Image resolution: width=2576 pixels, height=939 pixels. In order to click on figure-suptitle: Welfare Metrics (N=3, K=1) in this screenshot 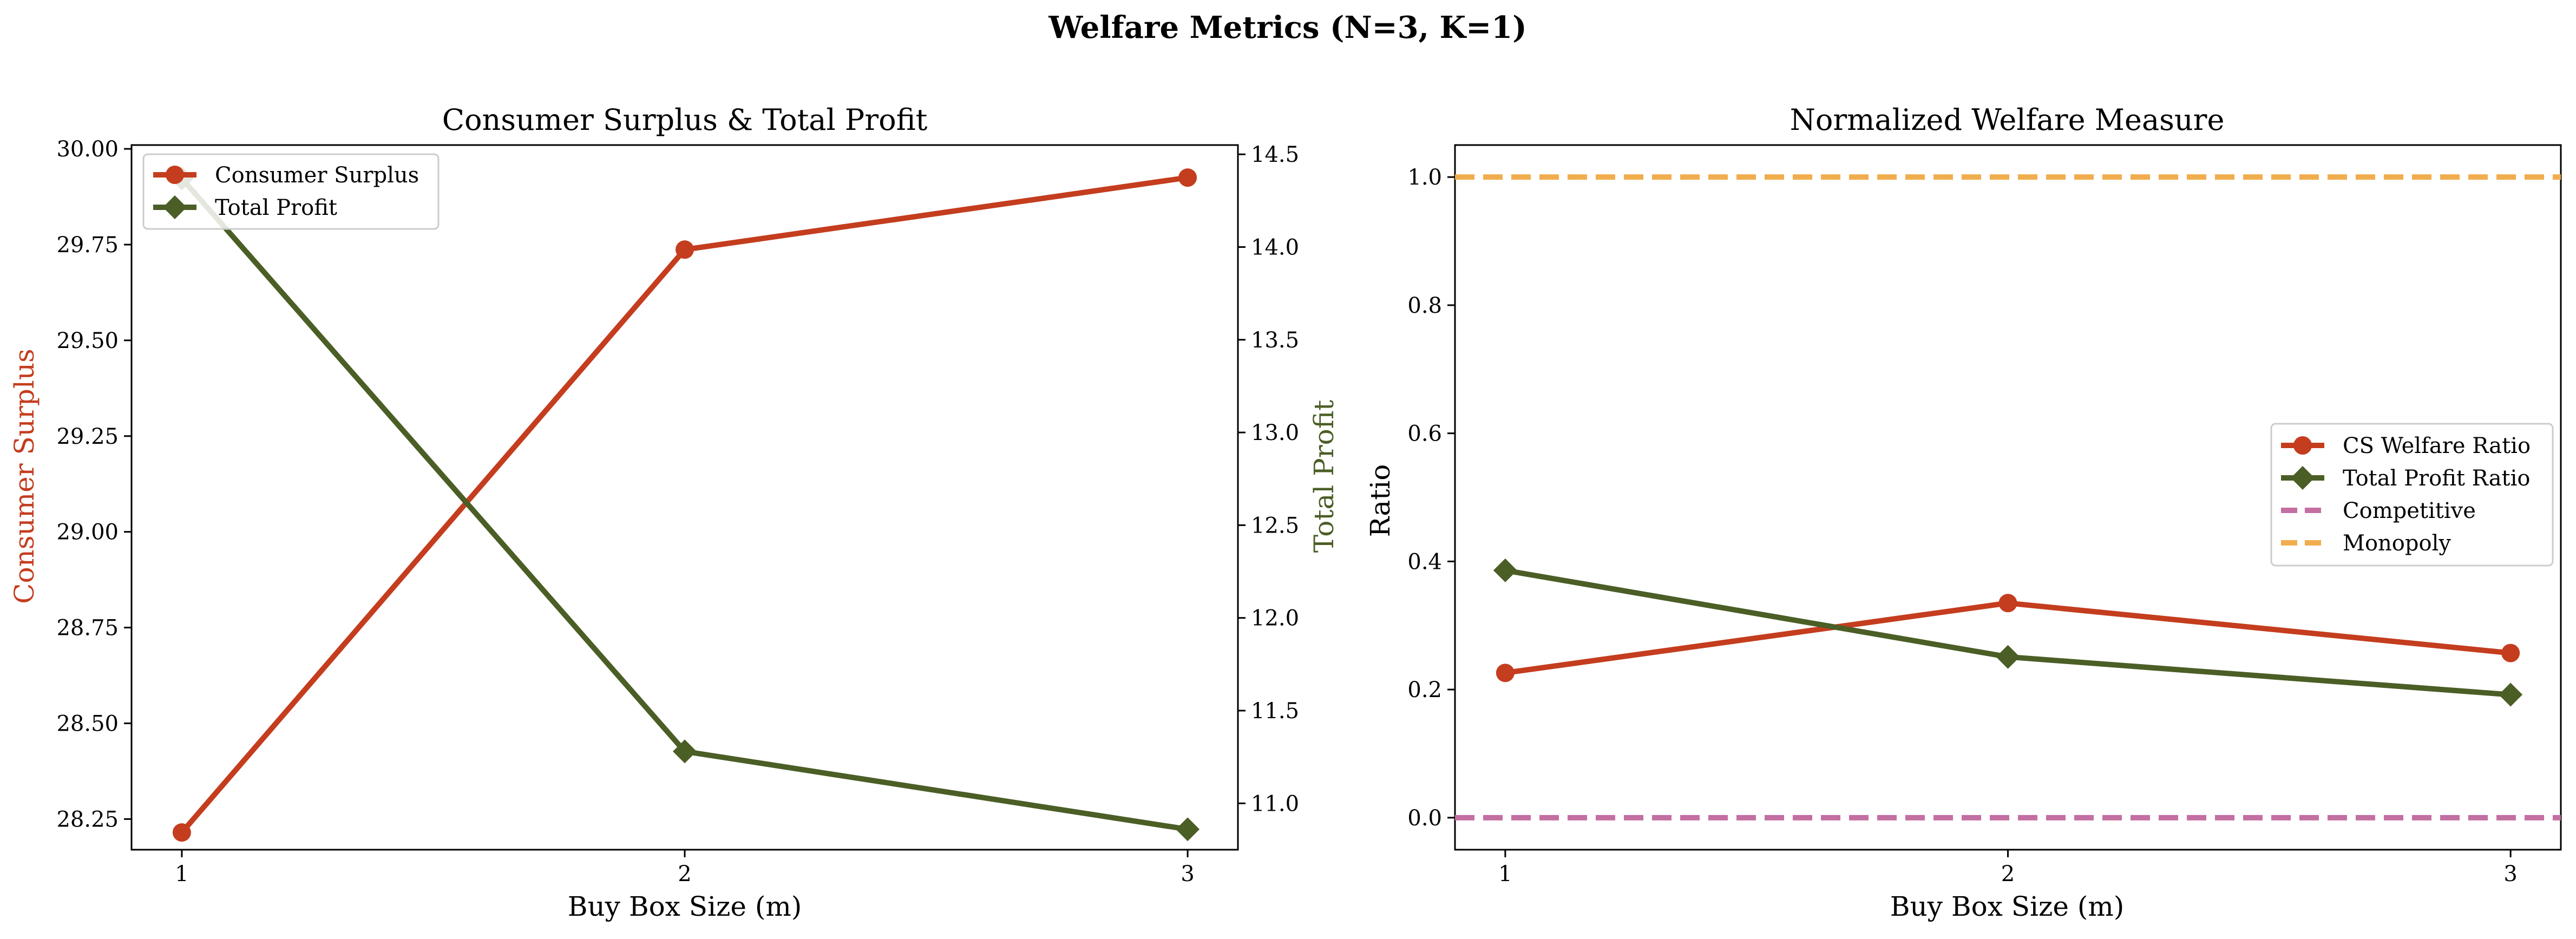, I will do `click(1287, 27)`.